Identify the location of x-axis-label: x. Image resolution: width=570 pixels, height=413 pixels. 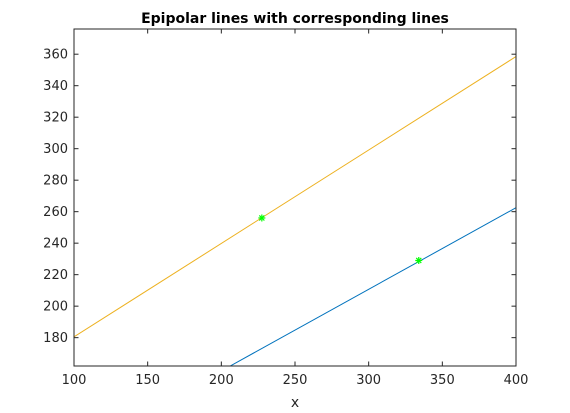
(295, 403).